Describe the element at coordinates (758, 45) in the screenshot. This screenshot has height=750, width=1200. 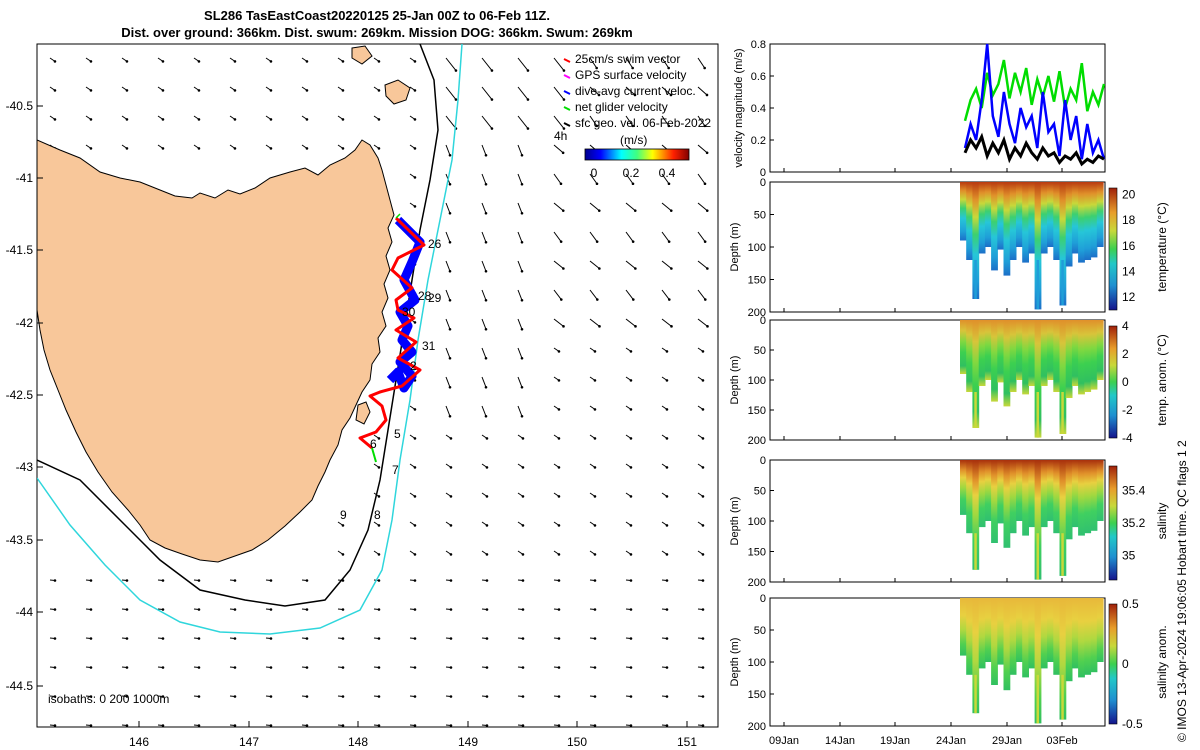
I see `y-tick-label: 0.8` at that location.